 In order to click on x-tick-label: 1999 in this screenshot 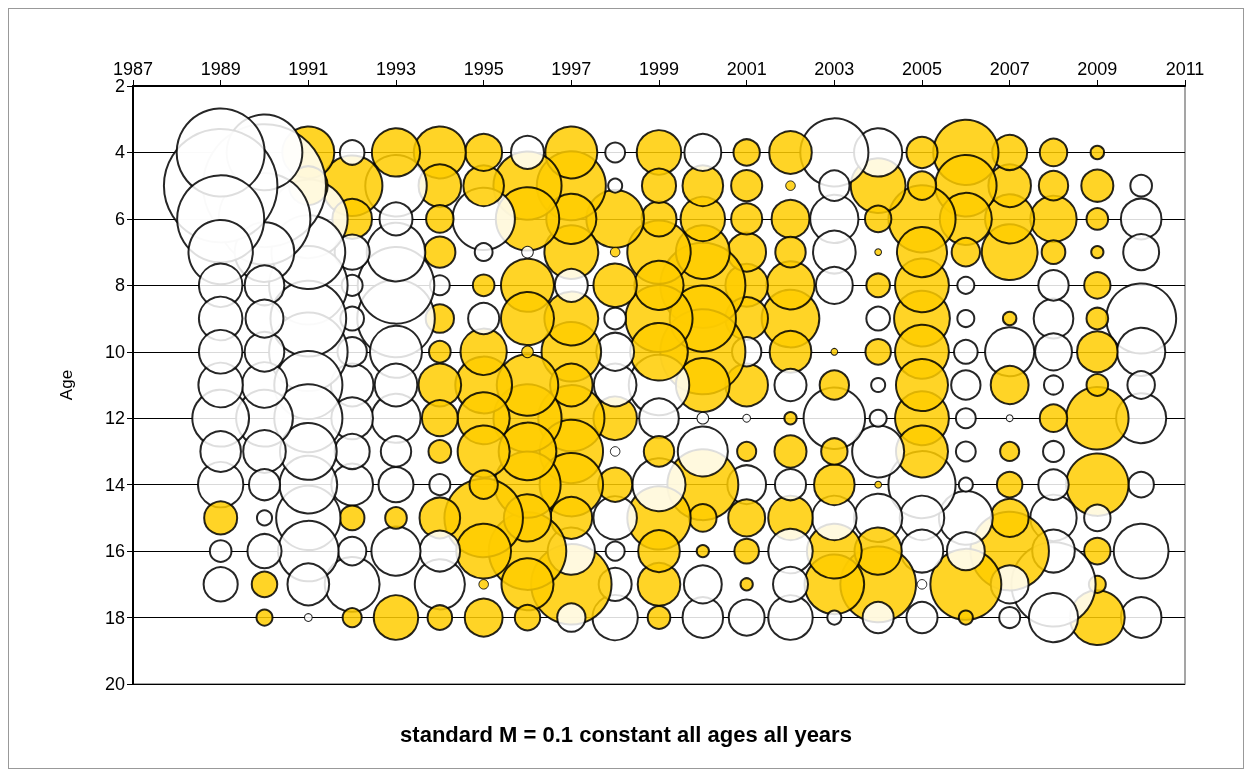, I will do `click(659, 69)`.